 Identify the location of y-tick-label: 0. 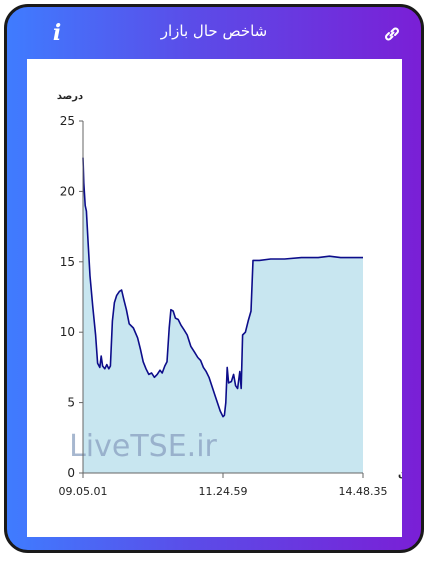
(71, 473).